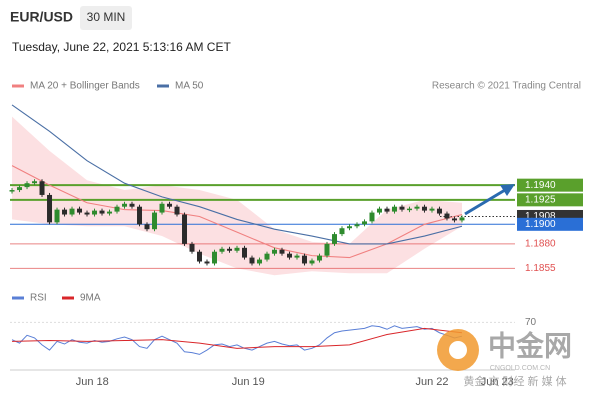  I want to click on legend-label: 9MA, so click(90, 298).